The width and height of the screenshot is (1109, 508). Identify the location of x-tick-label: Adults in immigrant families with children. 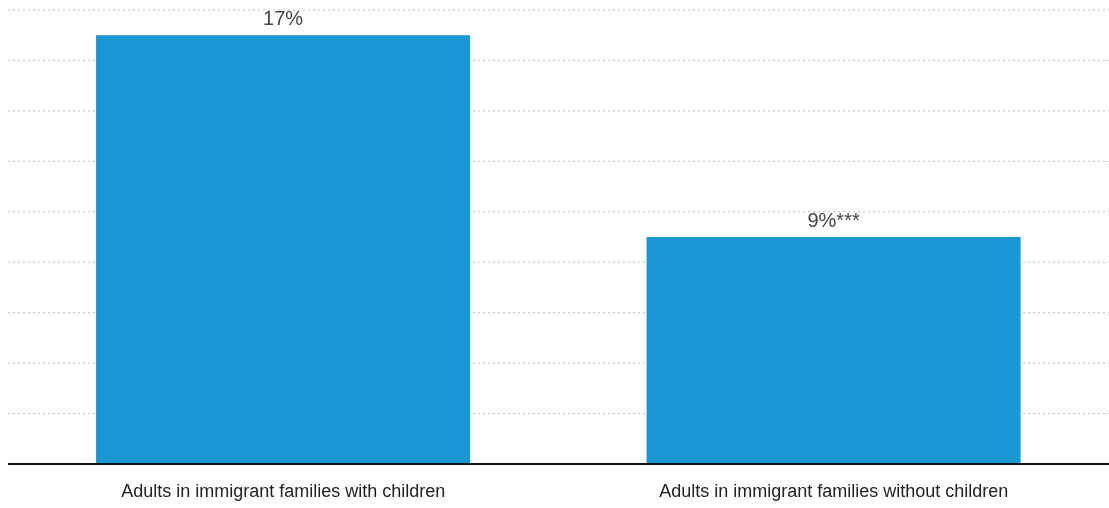
(283, 490).